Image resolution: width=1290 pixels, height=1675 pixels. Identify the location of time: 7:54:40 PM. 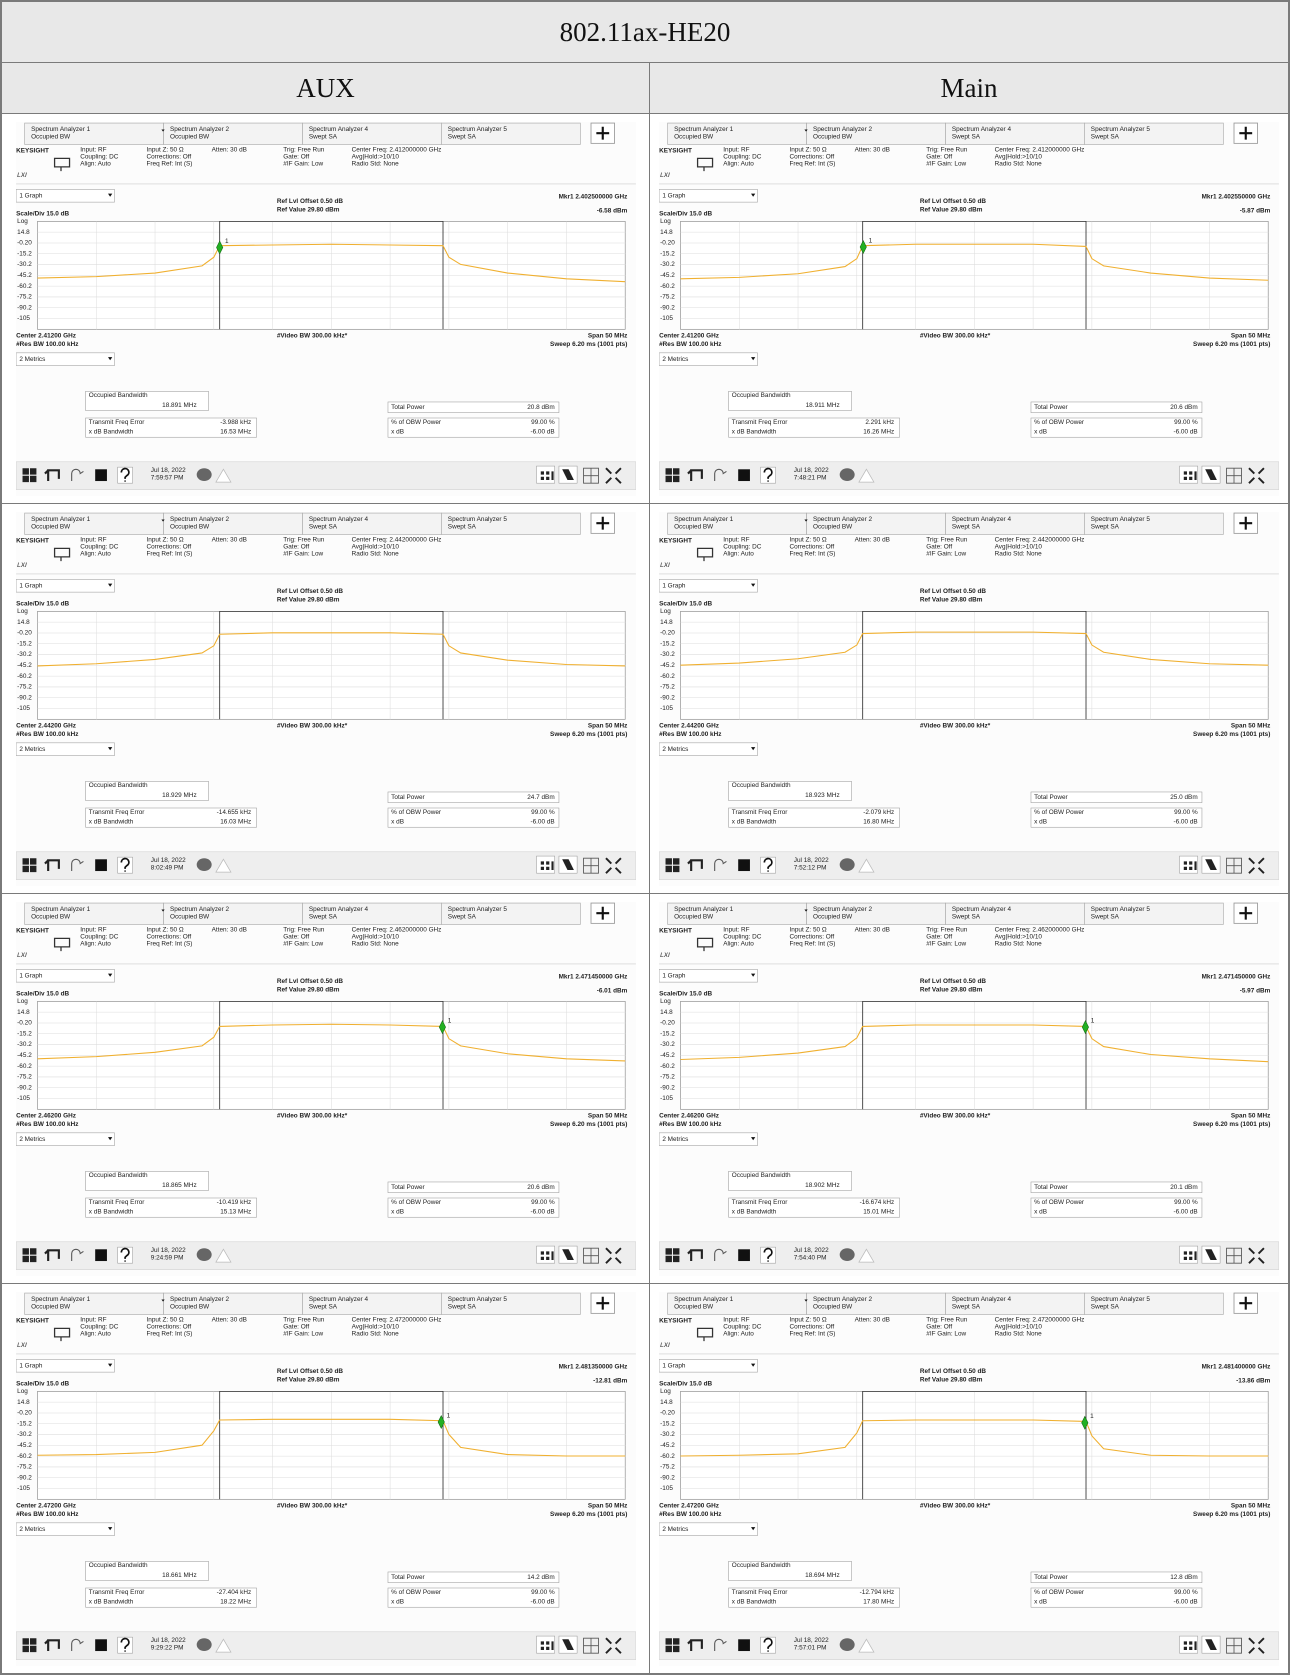
(810, 1257).